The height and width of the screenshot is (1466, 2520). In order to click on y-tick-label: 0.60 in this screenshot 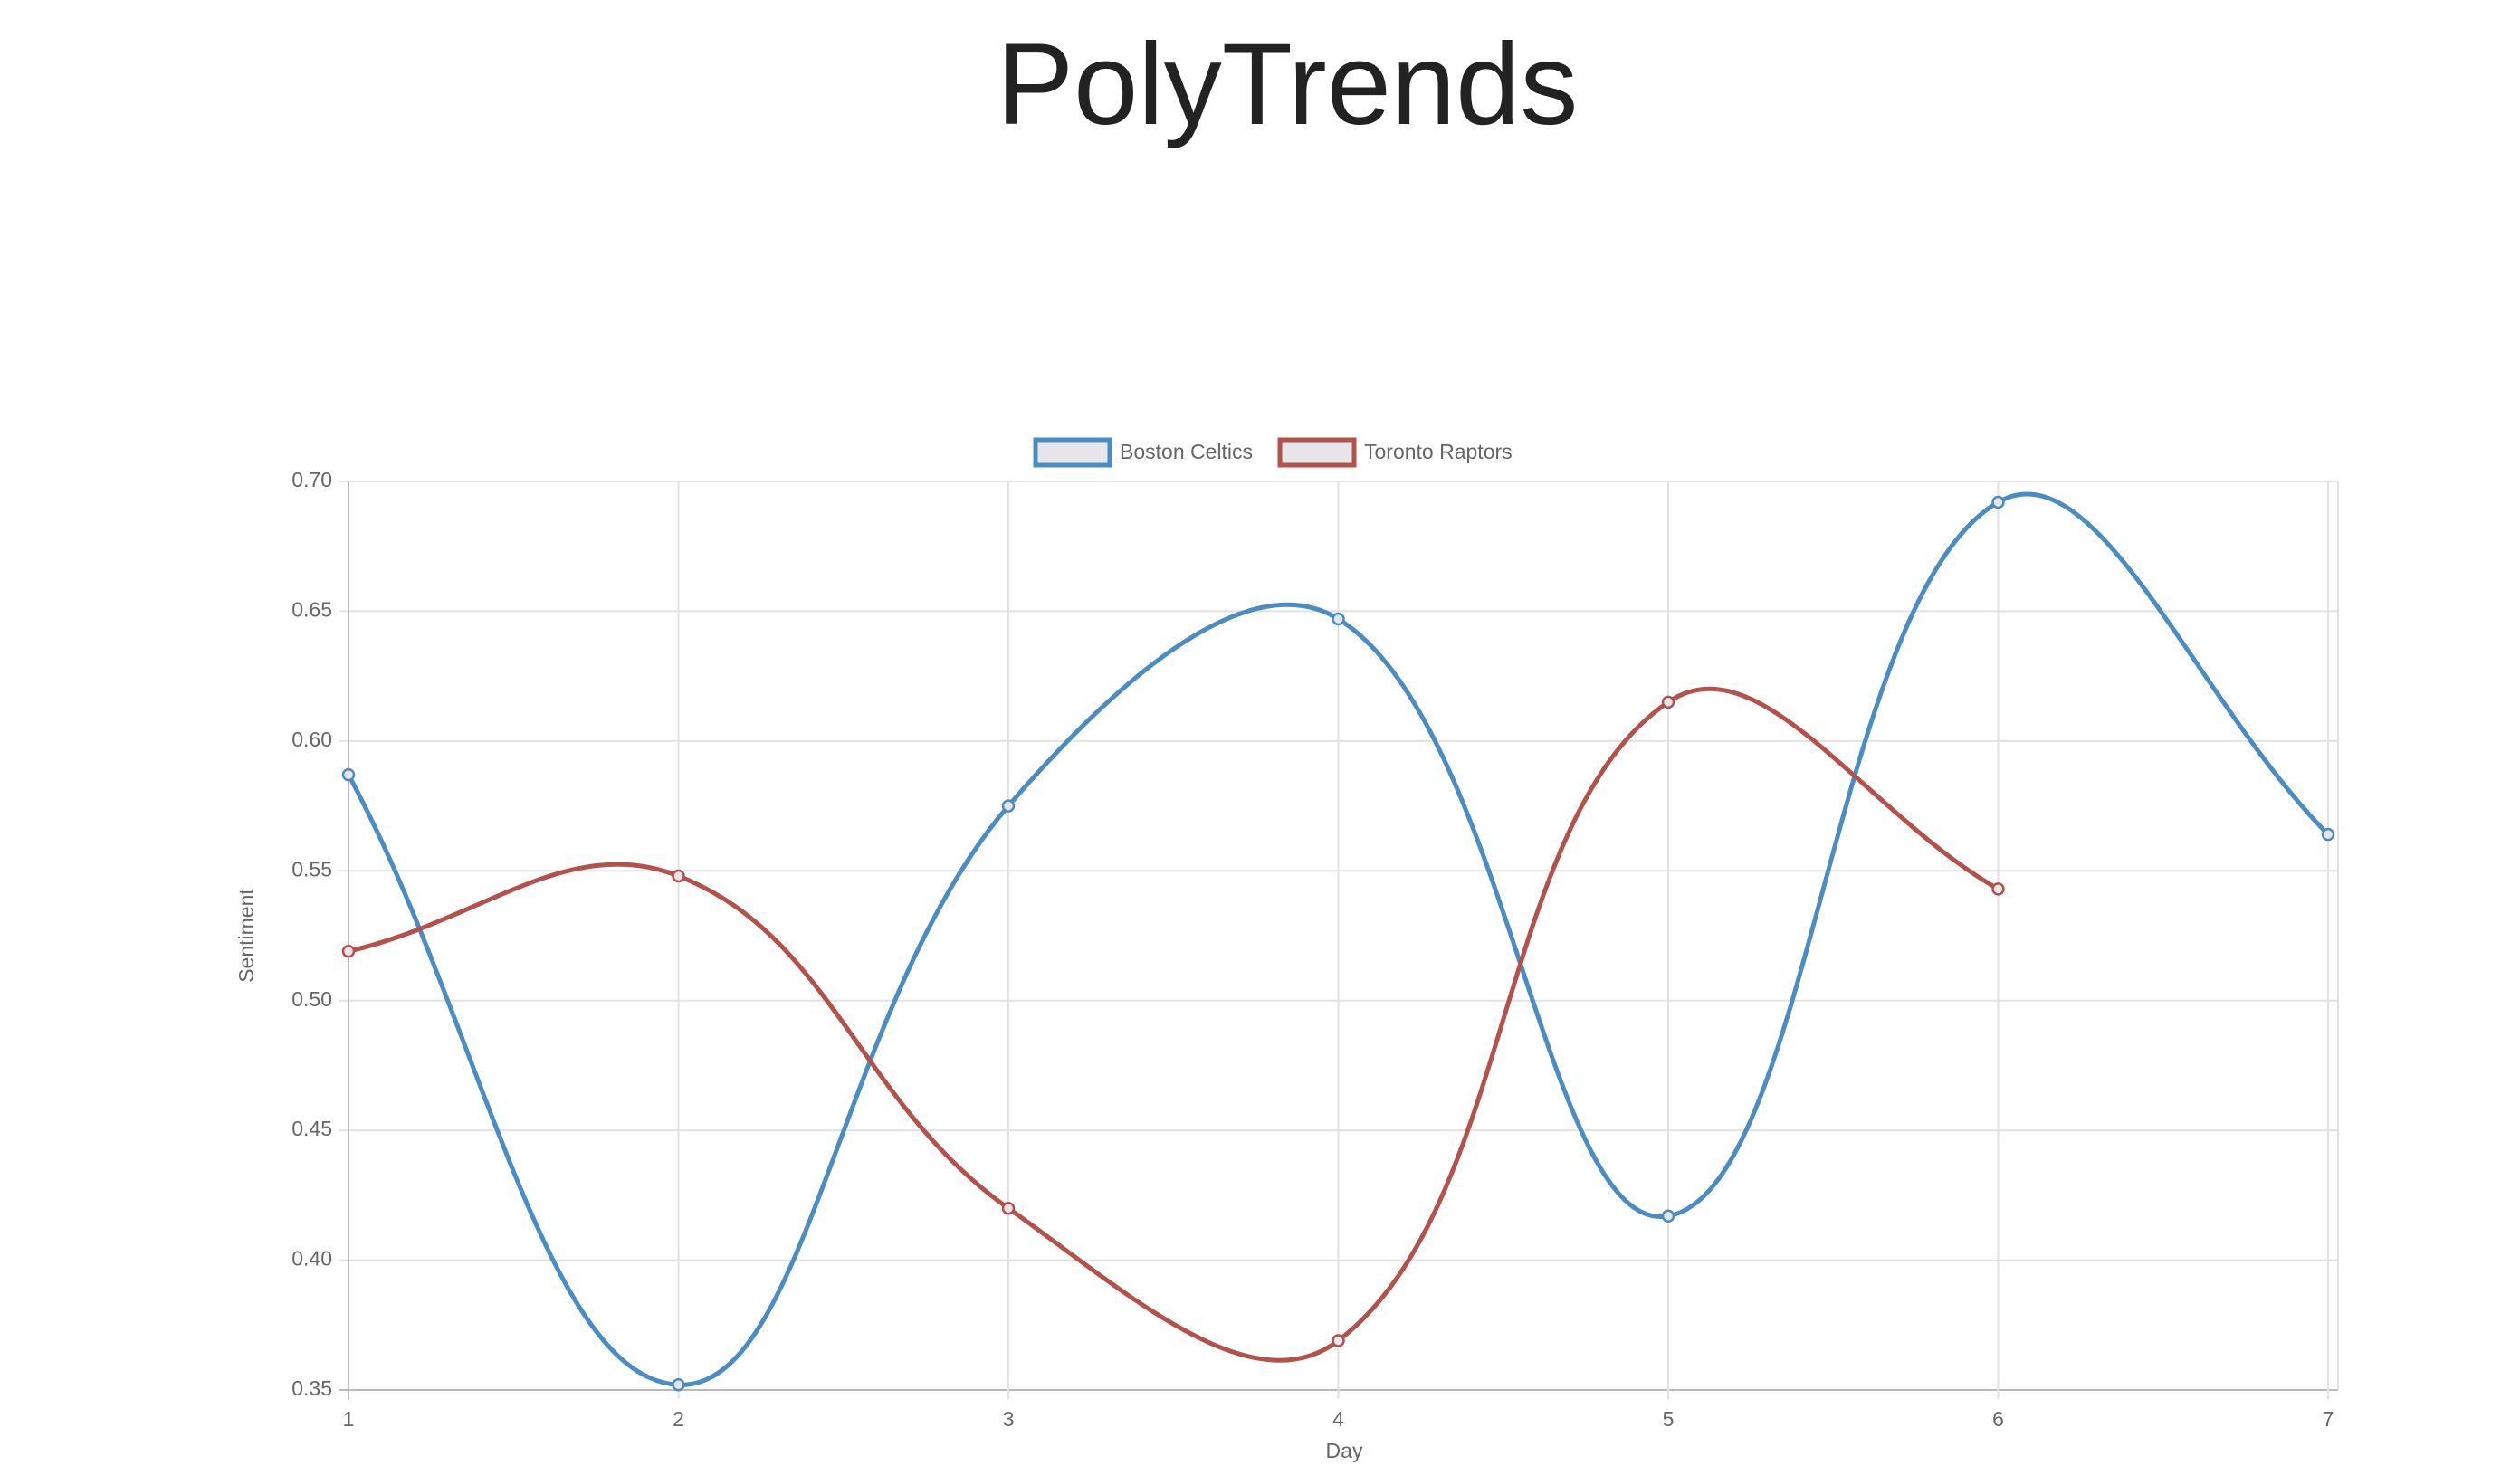, I will do `click(312, 739)`.